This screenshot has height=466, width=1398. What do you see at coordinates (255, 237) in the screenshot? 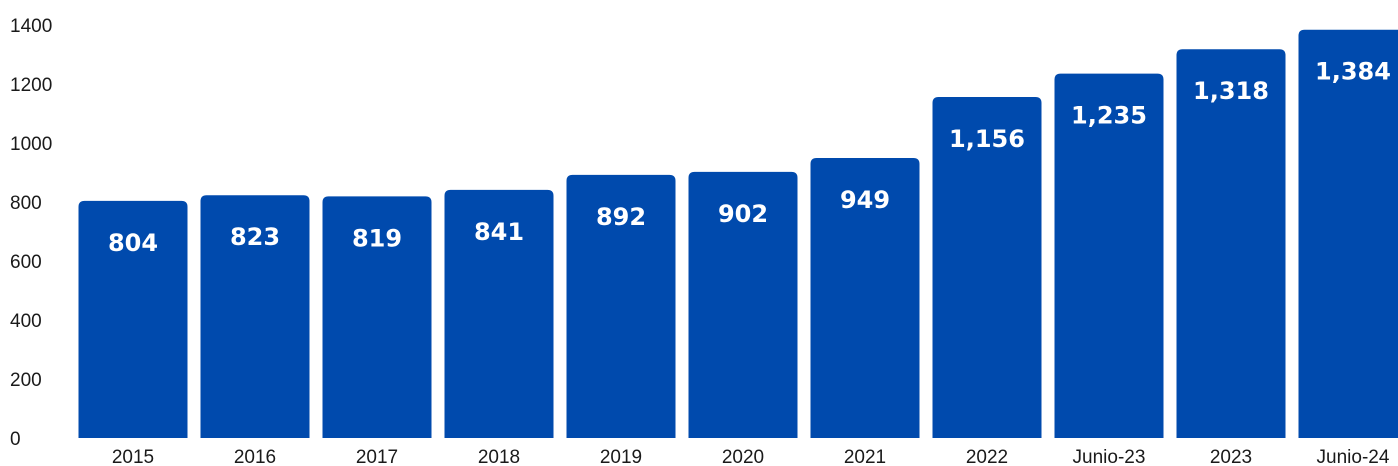
I see `data-label: 823` at bounding box center [255, 237].